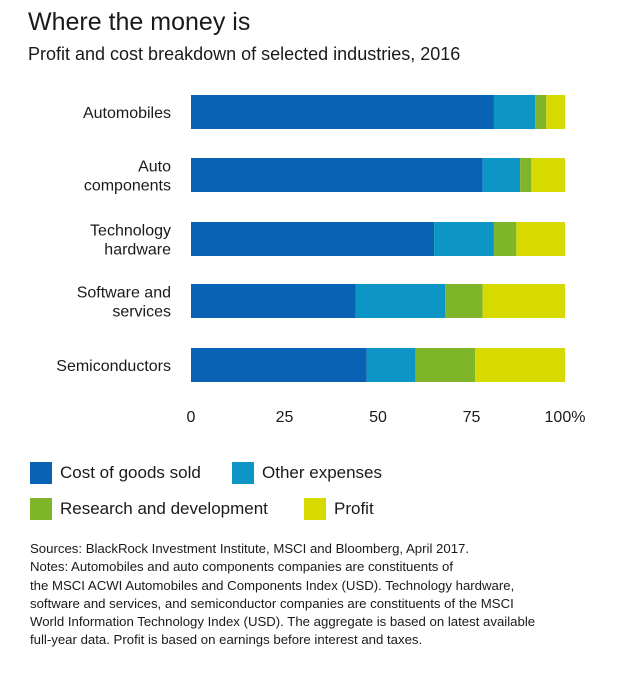 Image resolution: width=638 pixels, height=695 pixels. I want to click on legend-item: Research and development, so click(149, 509).